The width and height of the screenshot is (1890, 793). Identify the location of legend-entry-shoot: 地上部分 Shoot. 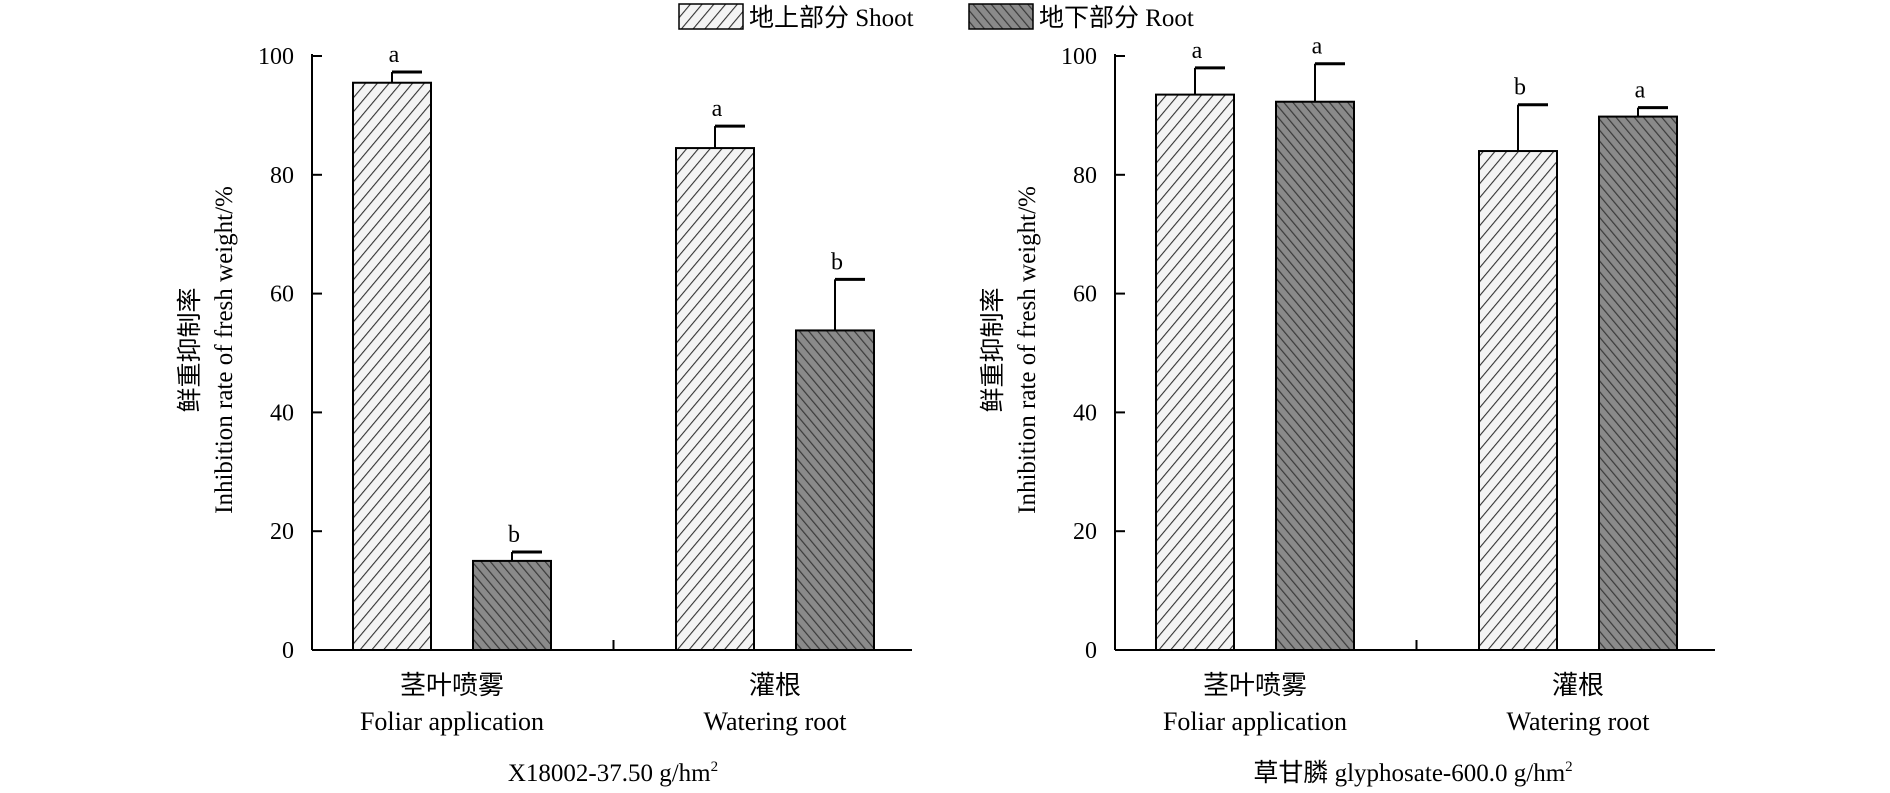
(796, 17).